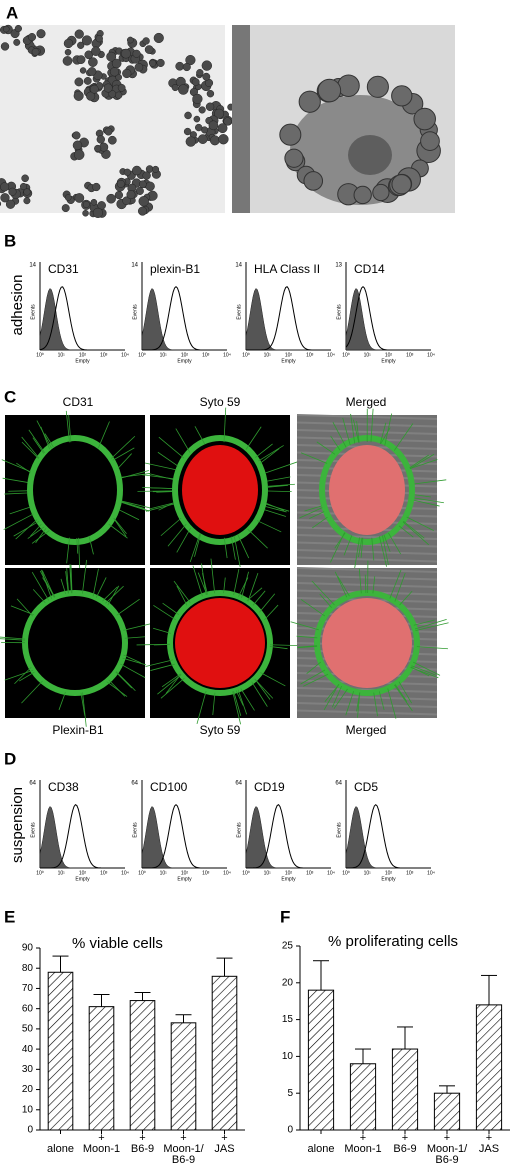 The height and width of the screenshot is (1170, 520). What do you see at coordinates (269, 787) in the screenshot?
I see `histogram-title: CD19` at bounding box center [269, 787].